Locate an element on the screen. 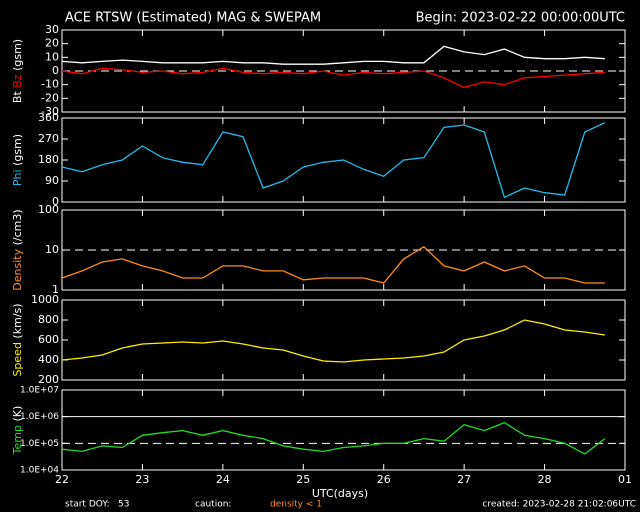 Image resolution: width=640 pixels, height=512 pixels. y-axis-label: Bt Bz (gsm) is located at coordinates (17, 71).